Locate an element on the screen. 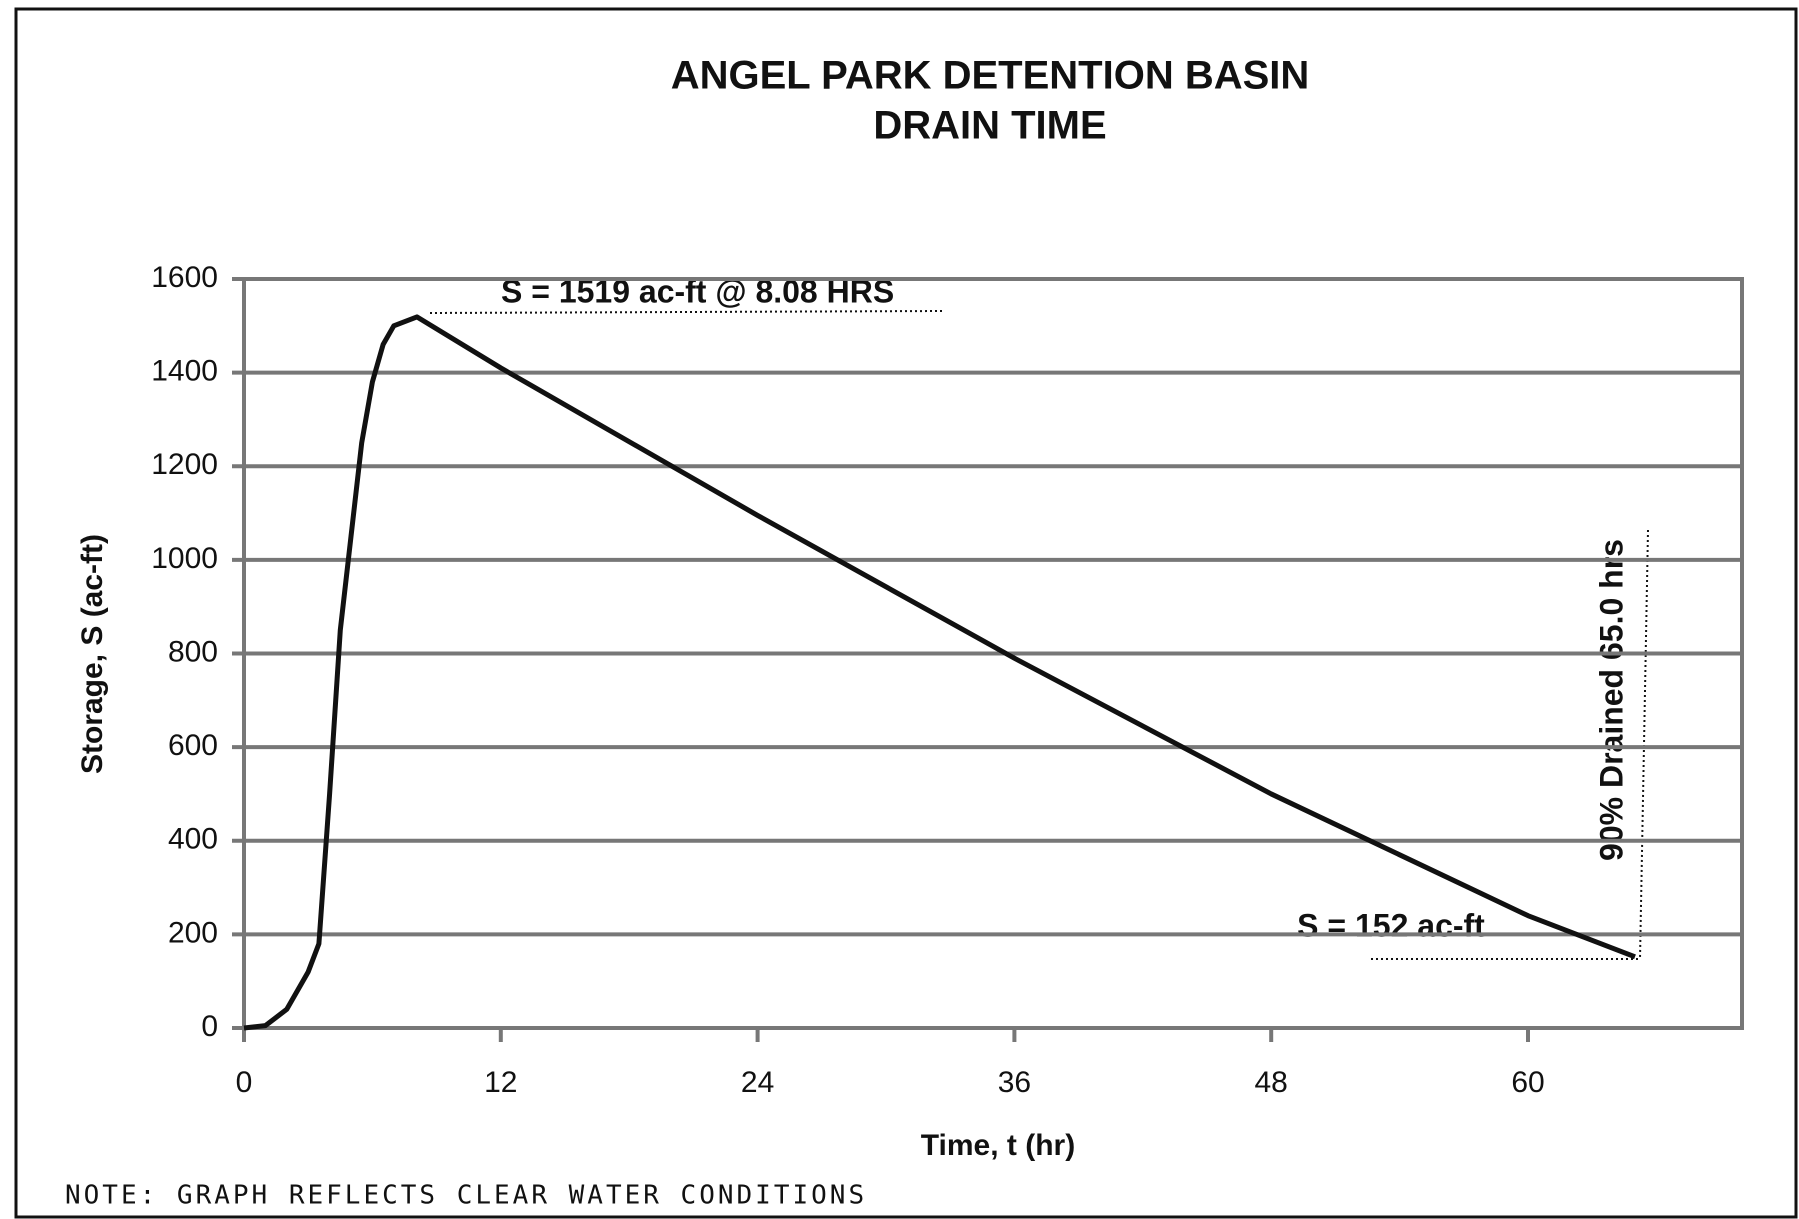  chart-subtitle: DRAIN TIME is located at coordinates (989, 126).